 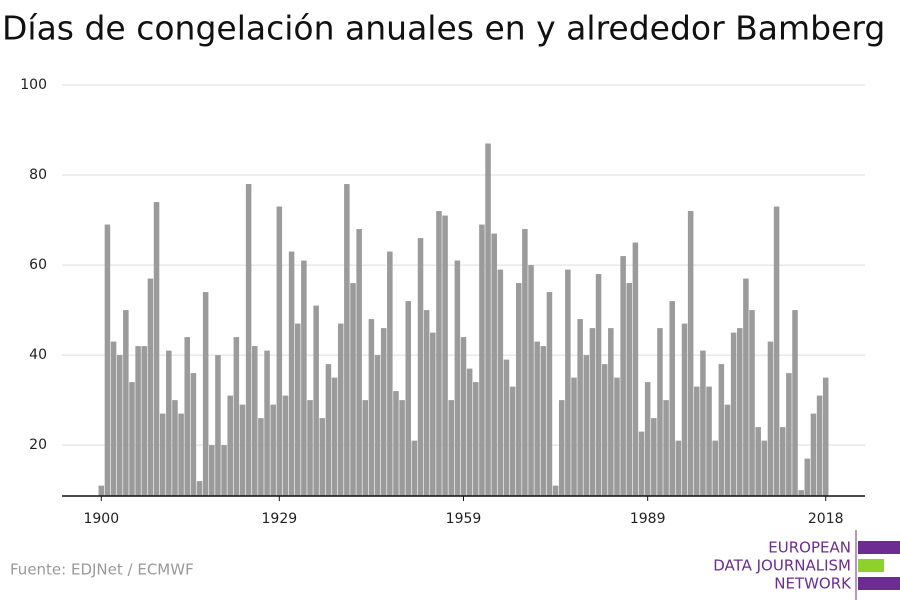 I want to click on logo-text: NETWORK, so click(x=813, y=584).